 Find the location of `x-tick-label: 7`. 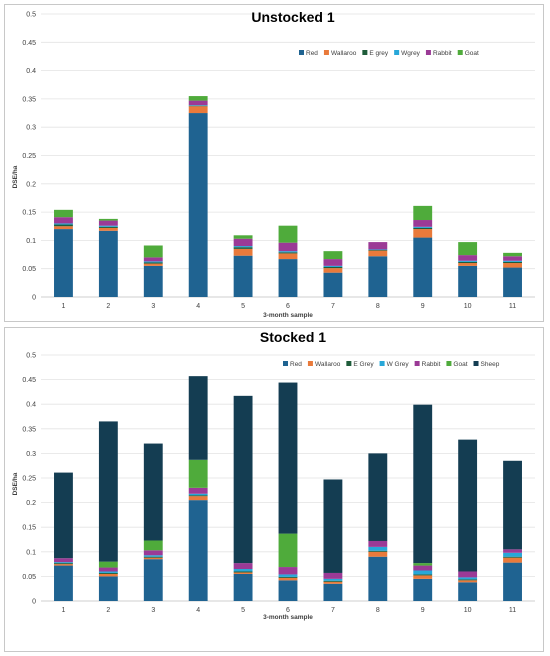

x-tick-label: 7 is located at coordinates (333, 306).